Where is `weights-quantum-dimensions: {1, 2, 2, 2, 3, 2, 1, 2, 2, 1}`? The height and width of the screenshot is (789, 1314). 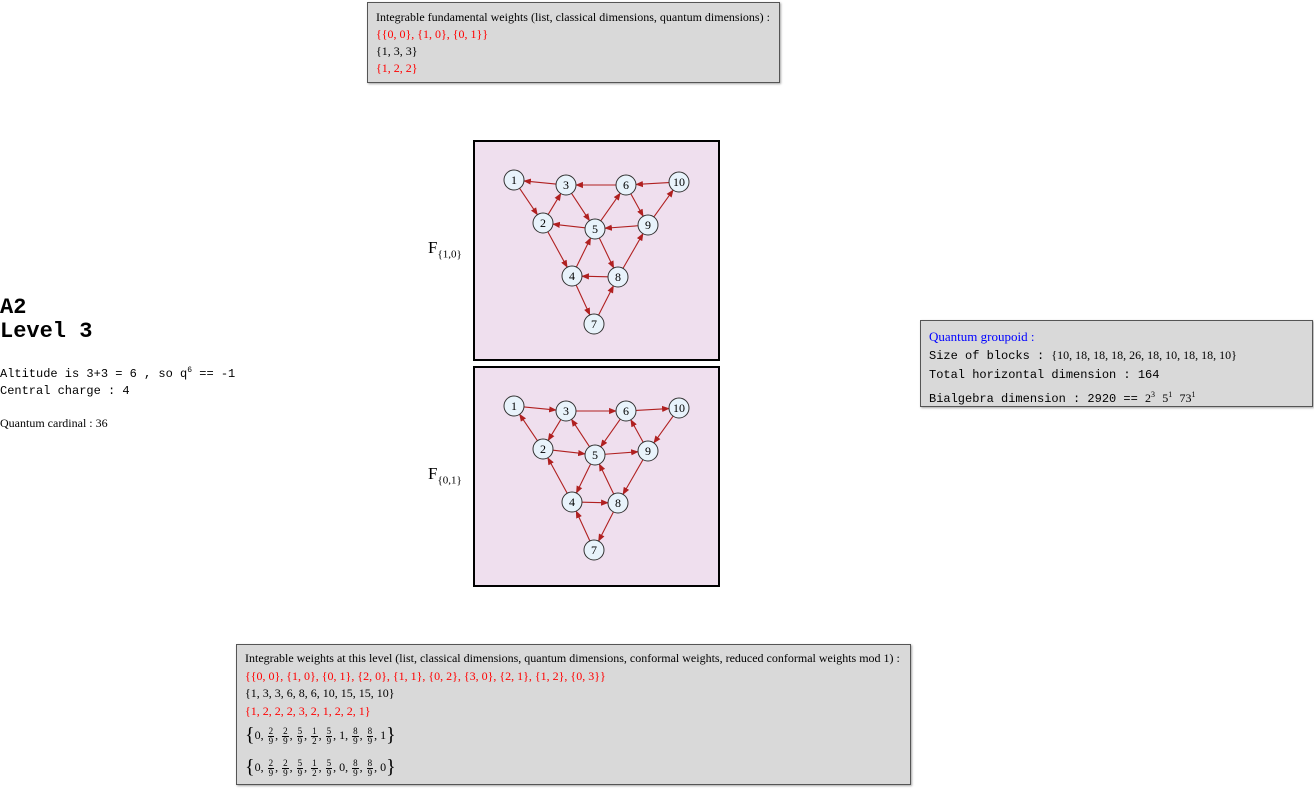 weights-quantum-dimensions: {1, 2, 2, 2, 3, 2, 1, 2, 2, 1} is located at coordinates (308, 710).